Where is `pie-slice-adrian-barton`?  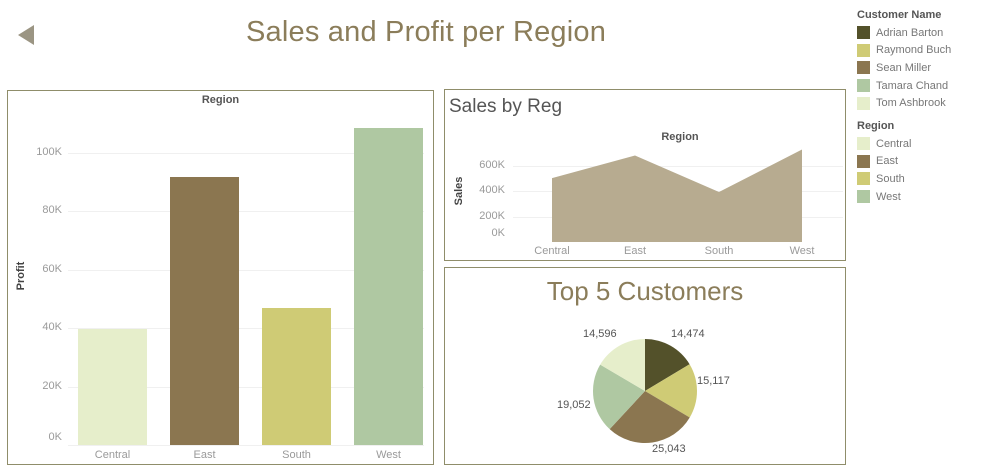 pie-slice-adrian-barton is located at coordinates (667, 365).